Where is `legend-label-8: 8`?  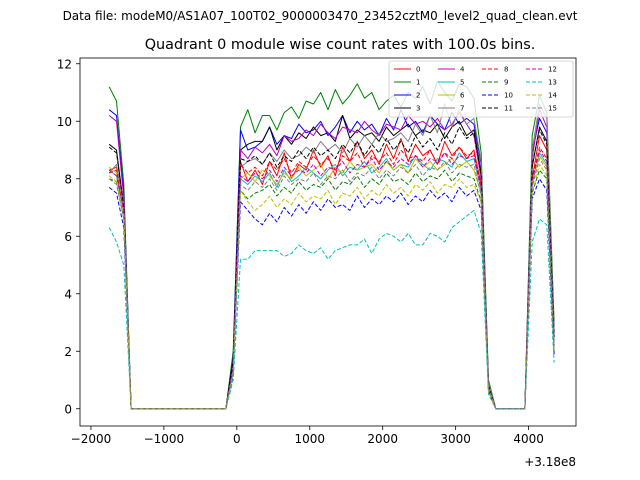
legend-label-8: 8 is located at coordinates (506, 70).